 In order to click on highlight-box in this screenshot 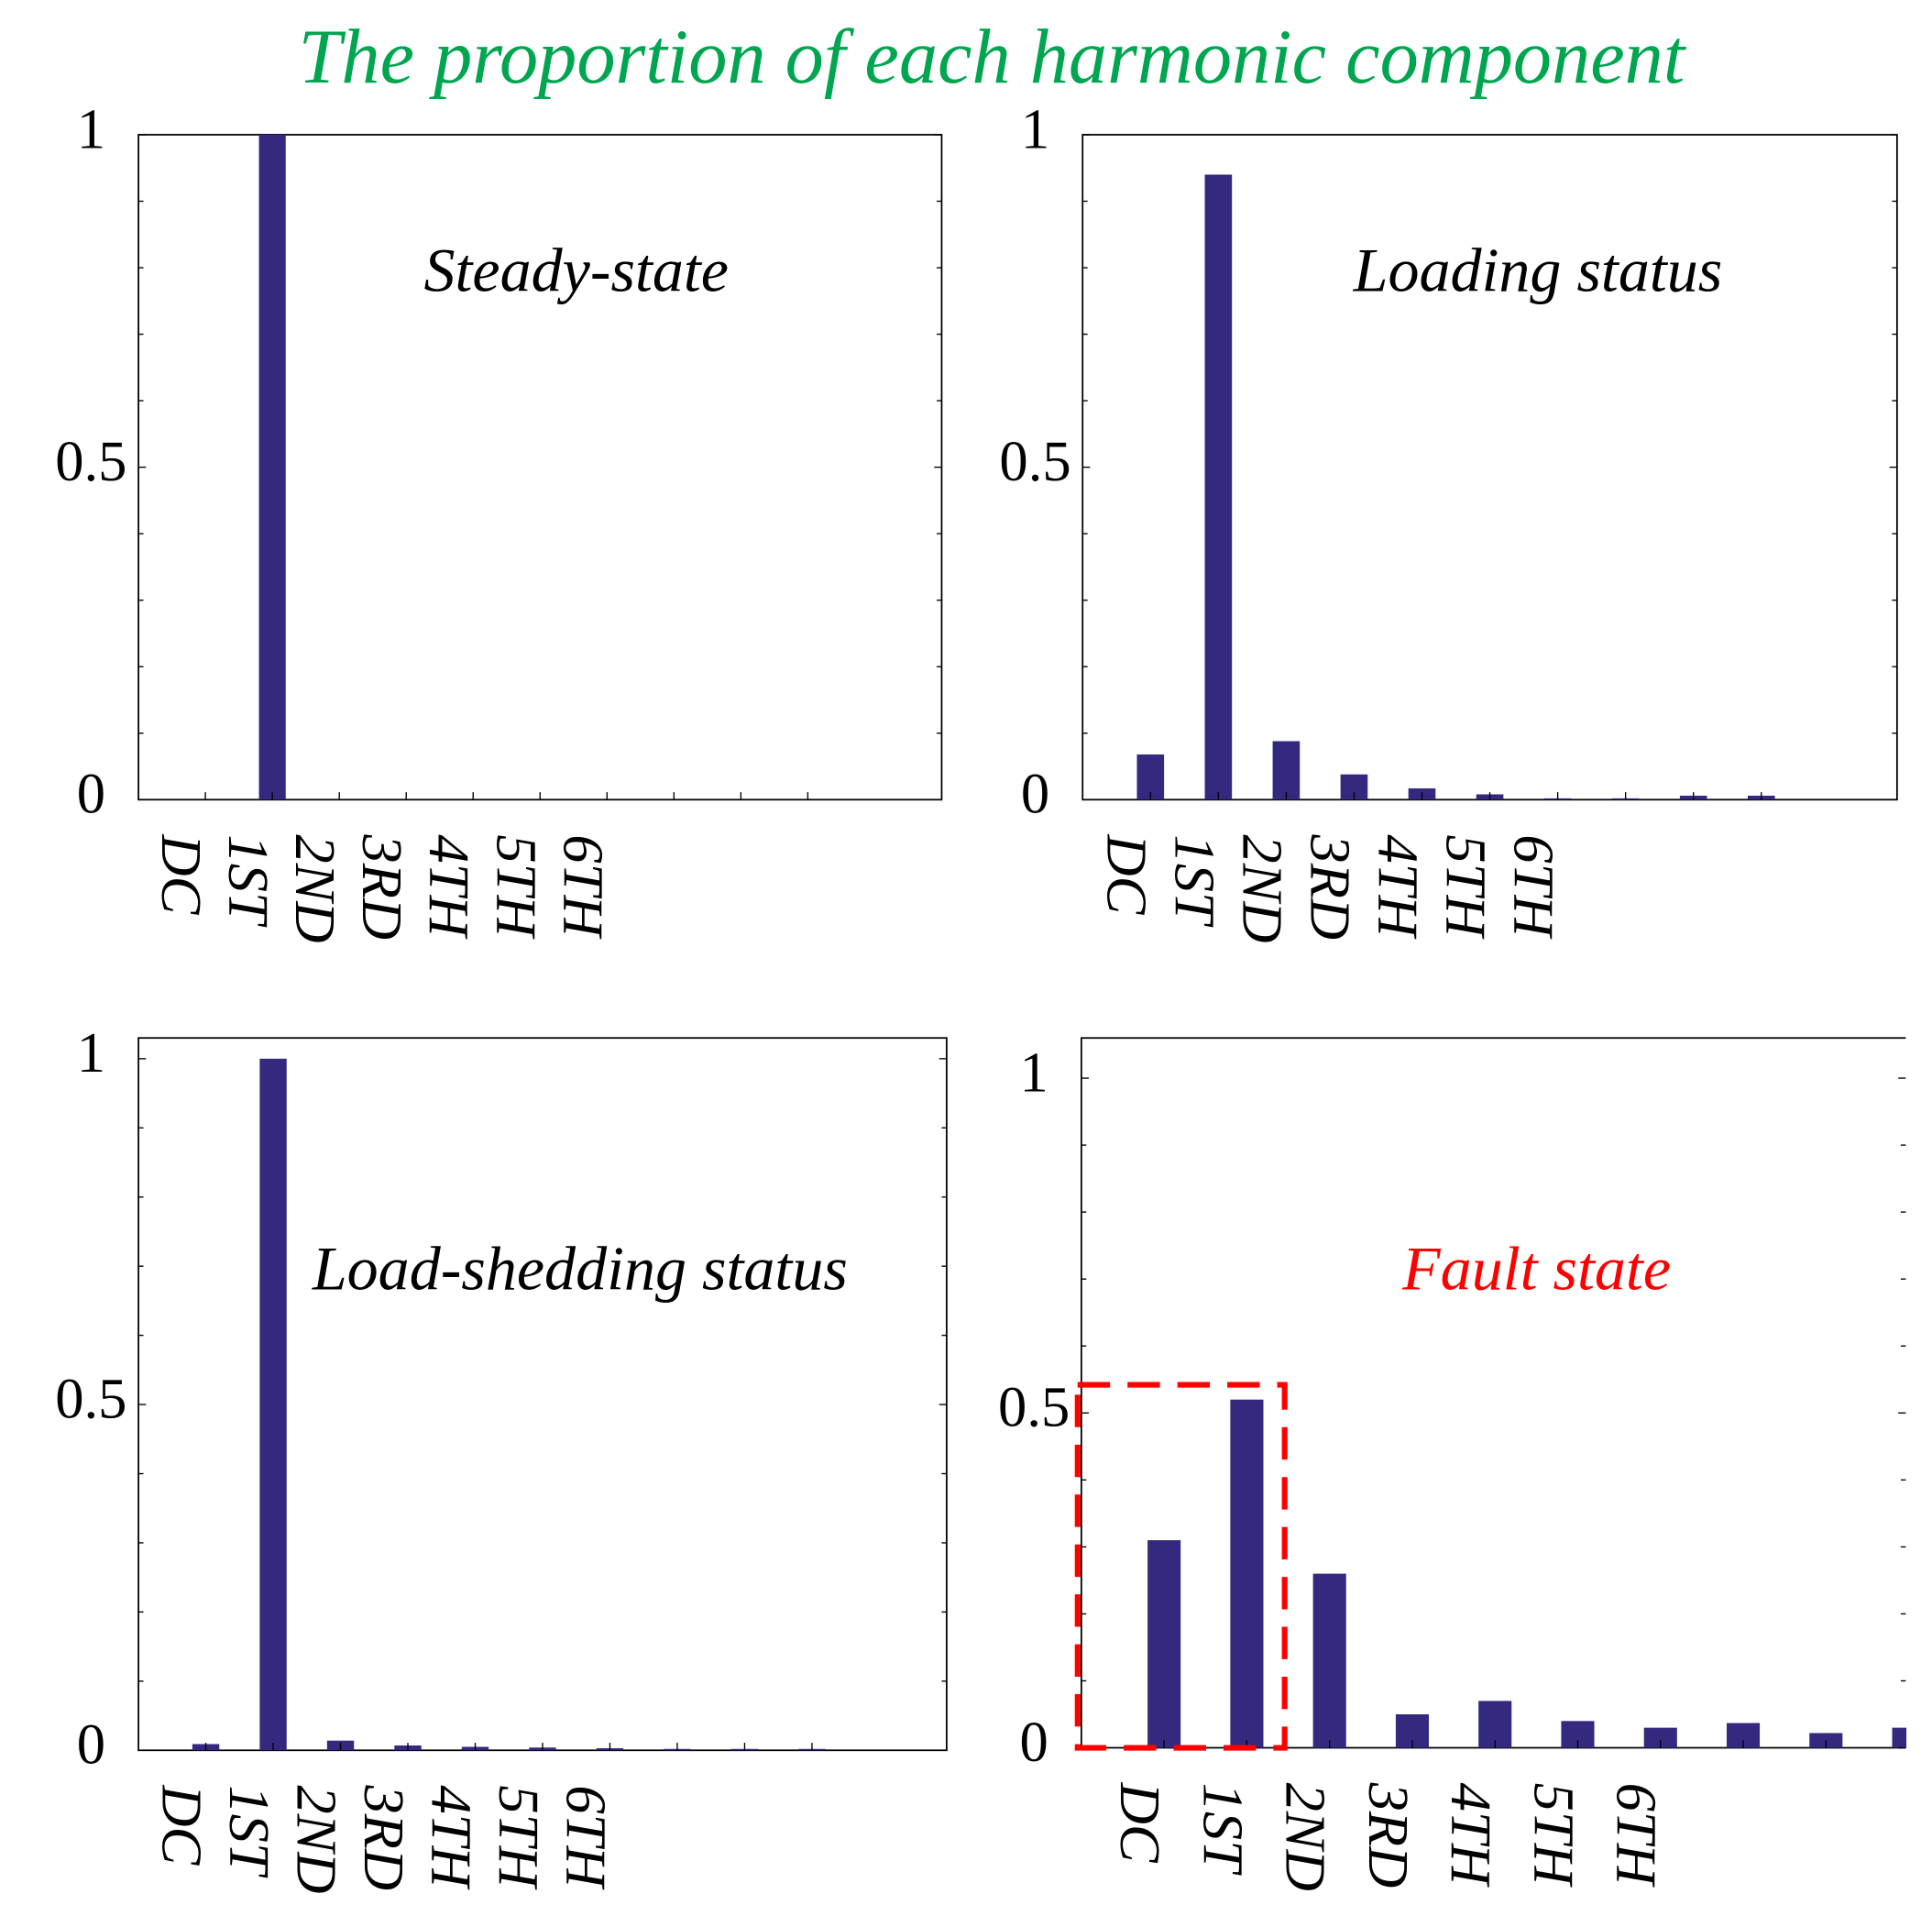, I will do `click(1181, 1566)`.